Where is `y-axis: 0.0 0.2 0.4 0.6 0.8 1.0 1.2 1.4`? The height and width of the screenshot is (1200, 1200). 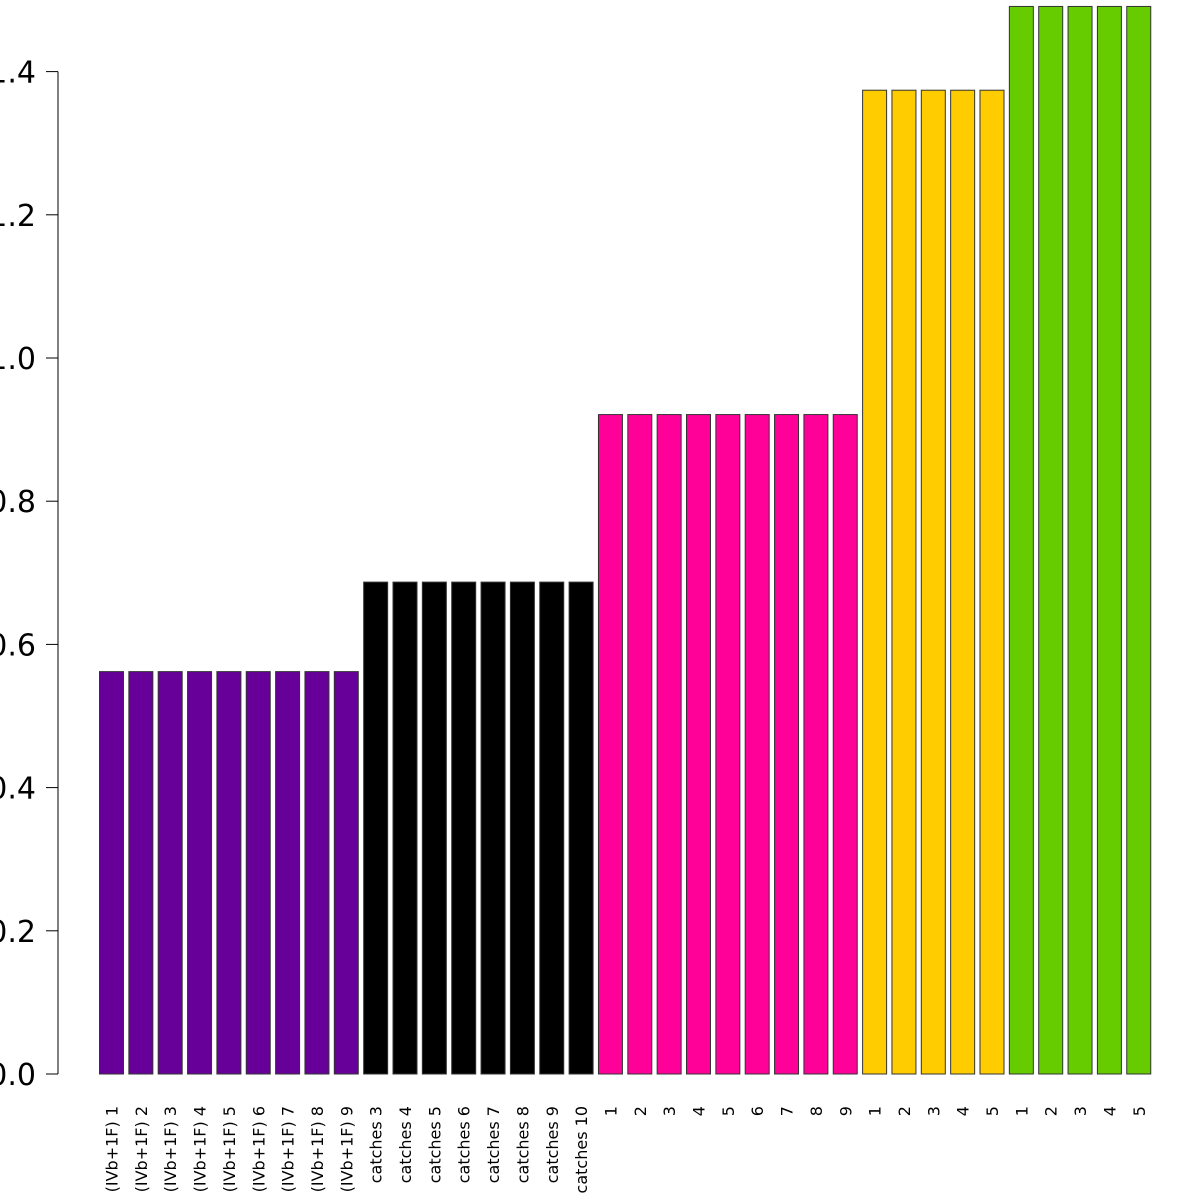 y-axis: 0.0 0.2 0.4 0.6 0.8 1.0 1.2 1.4 is located at coordinates (29, 574).